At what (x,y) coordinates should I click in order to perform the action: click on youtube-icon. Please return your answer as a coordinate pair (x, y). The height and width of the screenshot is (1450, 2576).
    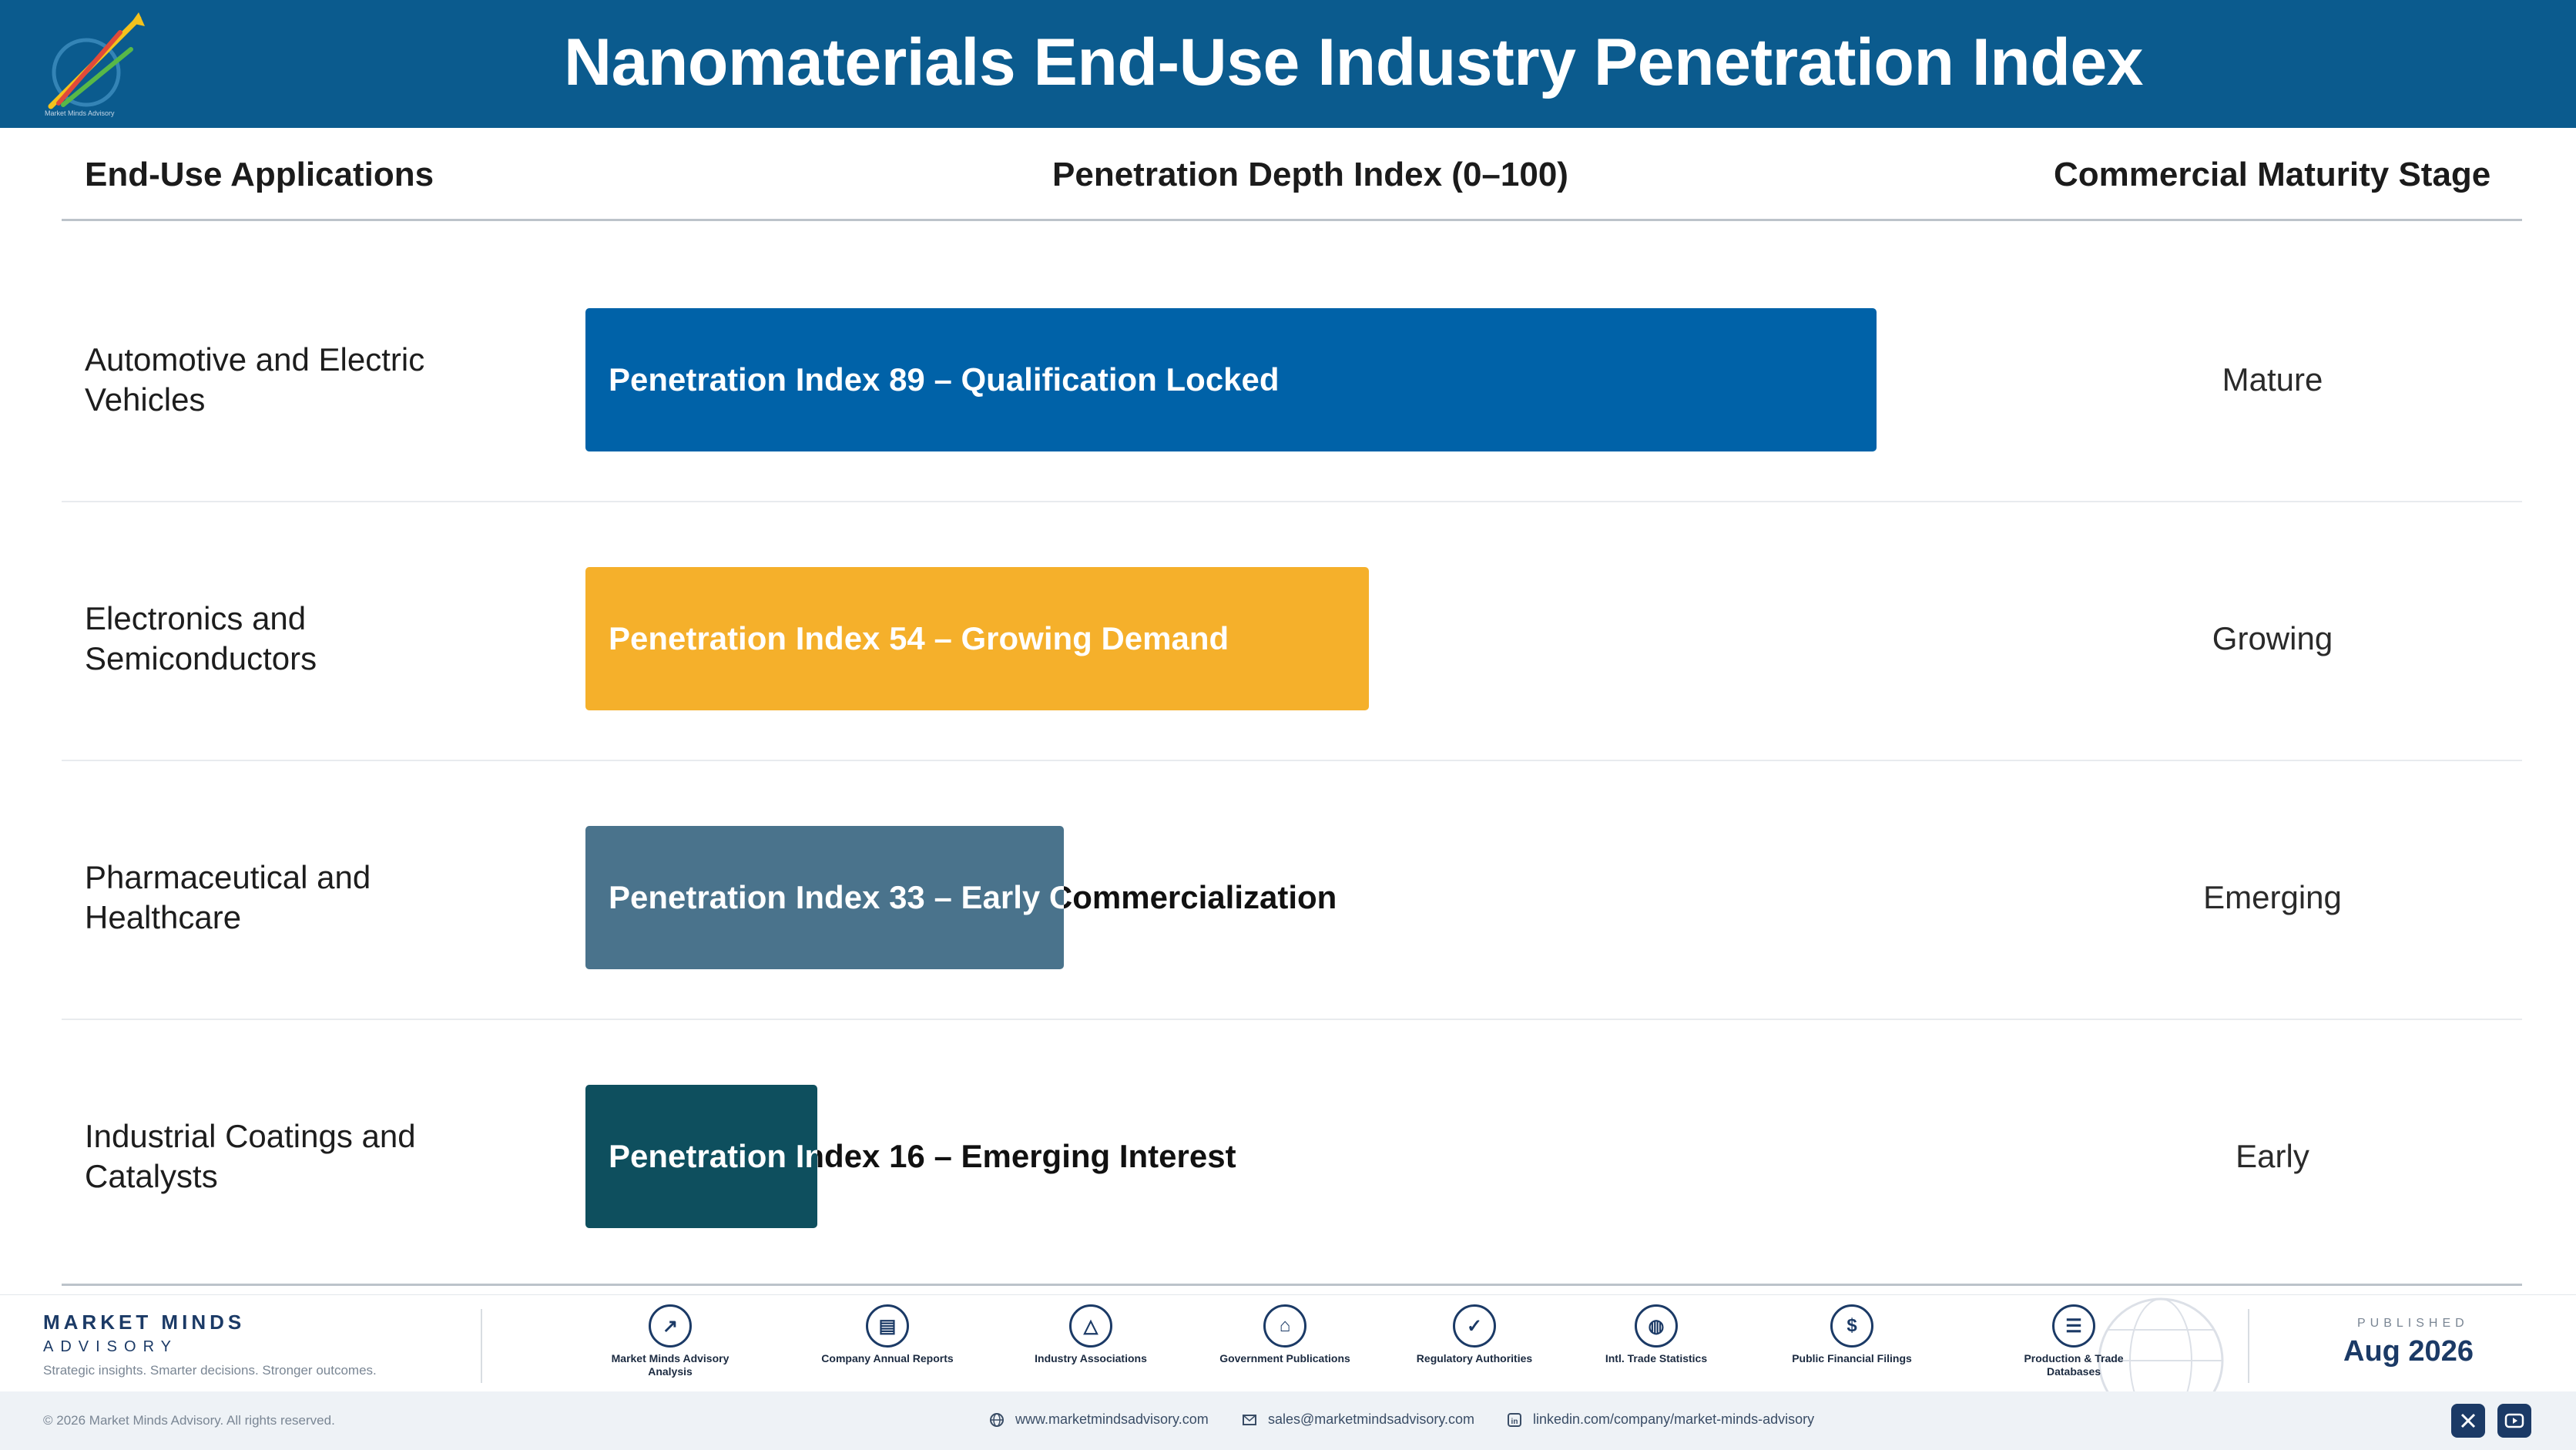
    Looking at the image, I should click on (2514, 1420).